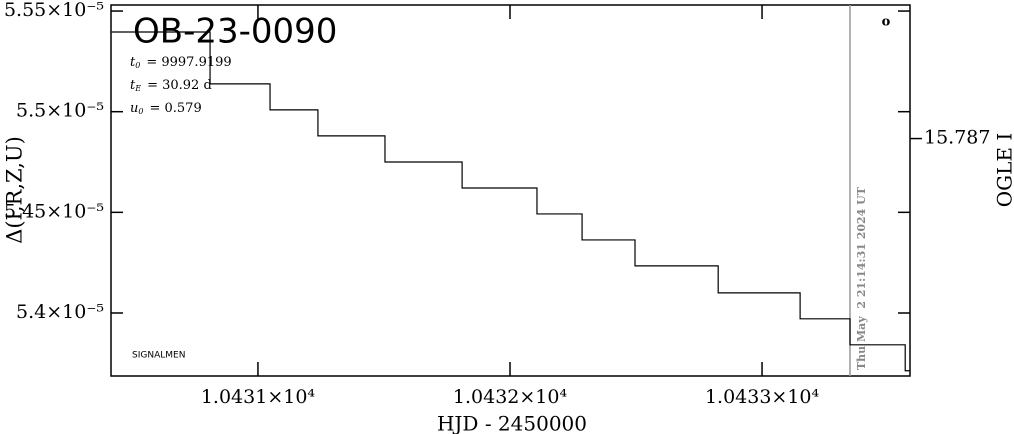 The width and height of the screenshot is (1014, 434). I want to click on x-tick-label: 1.0433×10⁴, so click(762, 397).